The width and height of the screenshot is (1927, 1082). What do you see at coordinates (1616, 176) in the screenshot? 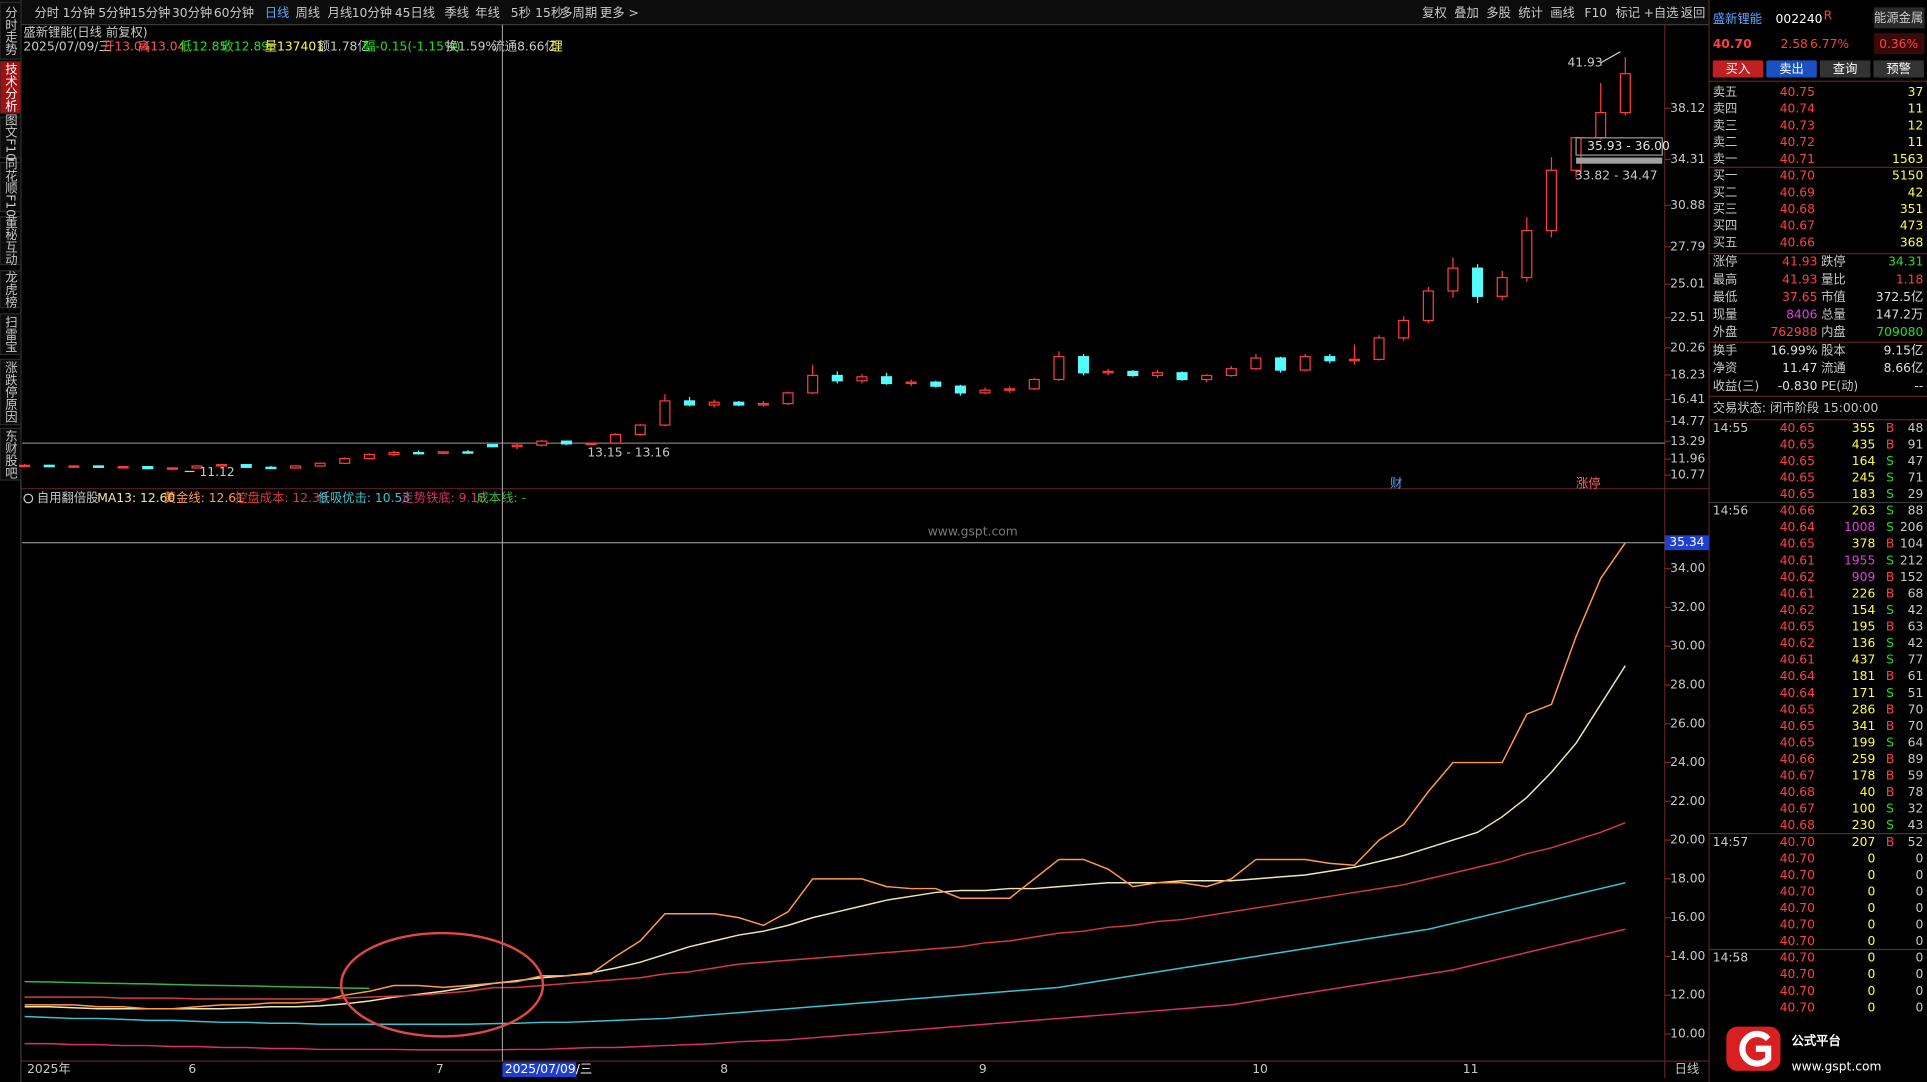
I see `price-annotation: 33.82 - 34.47` at bounding box center [1616, 176].